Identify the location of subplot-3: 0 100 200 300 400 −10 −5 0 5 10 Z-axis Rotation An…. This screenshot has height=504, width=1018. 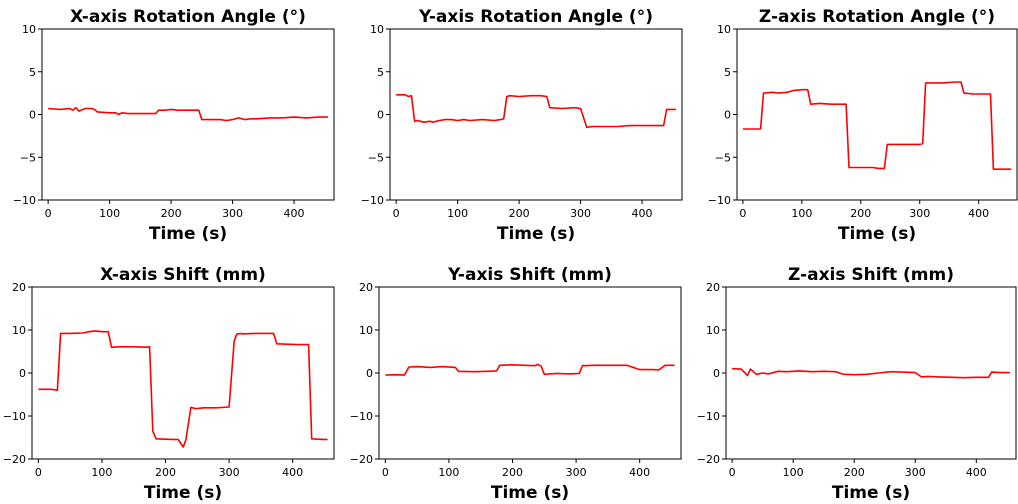
(863, 125).